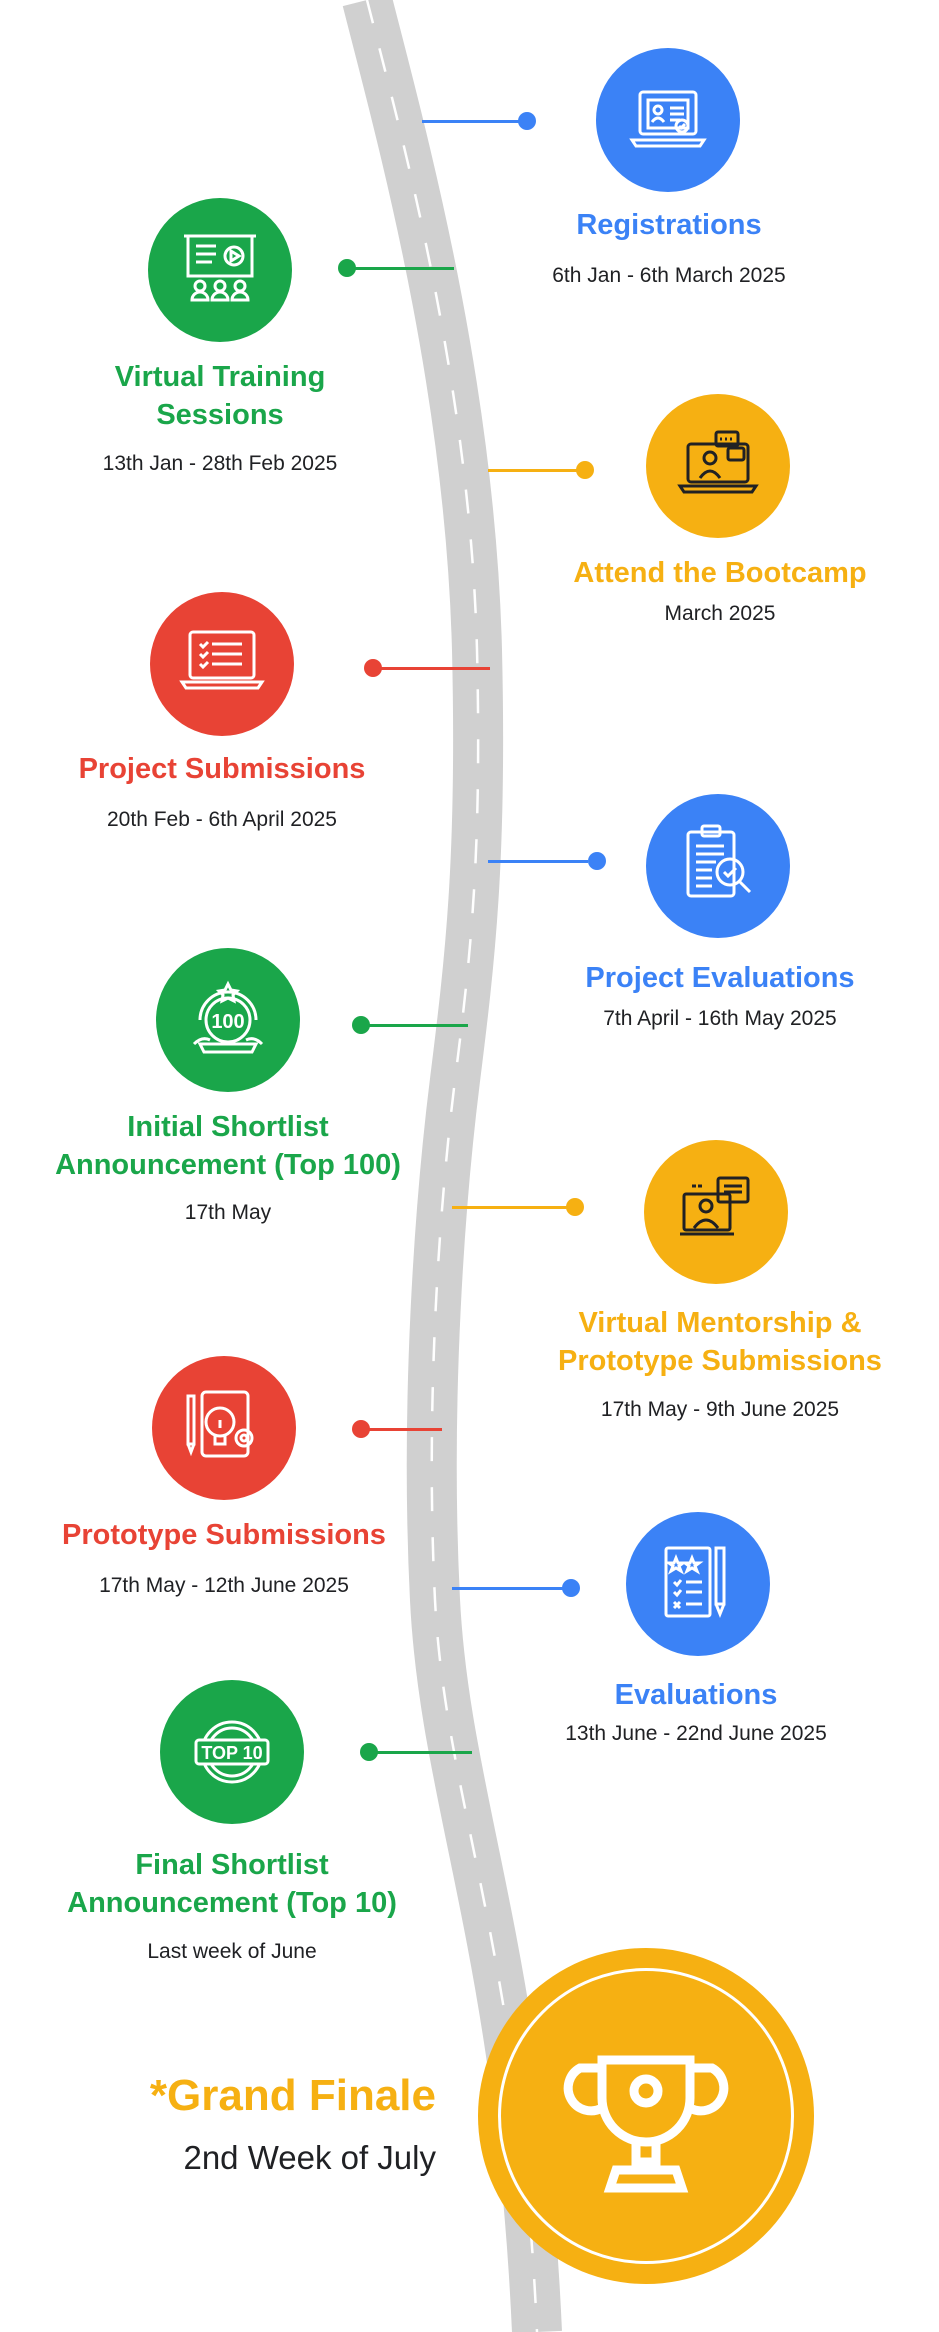  Describe the element at coordinates (669, 275) in the screenshot. I see `milestone-date: 6th Jan - 6th March 2025` at that location.